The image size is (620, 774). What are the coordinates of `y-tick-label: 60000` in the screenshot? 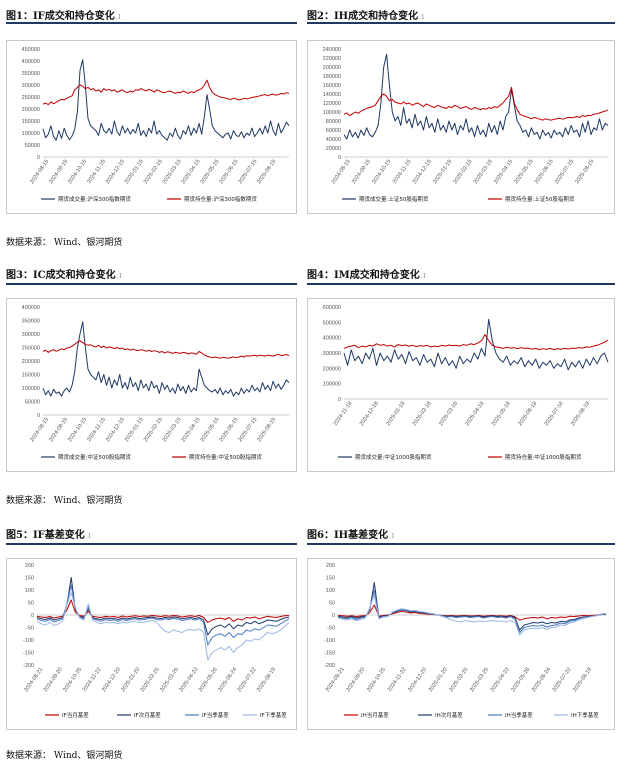 It's located at (333, 131).